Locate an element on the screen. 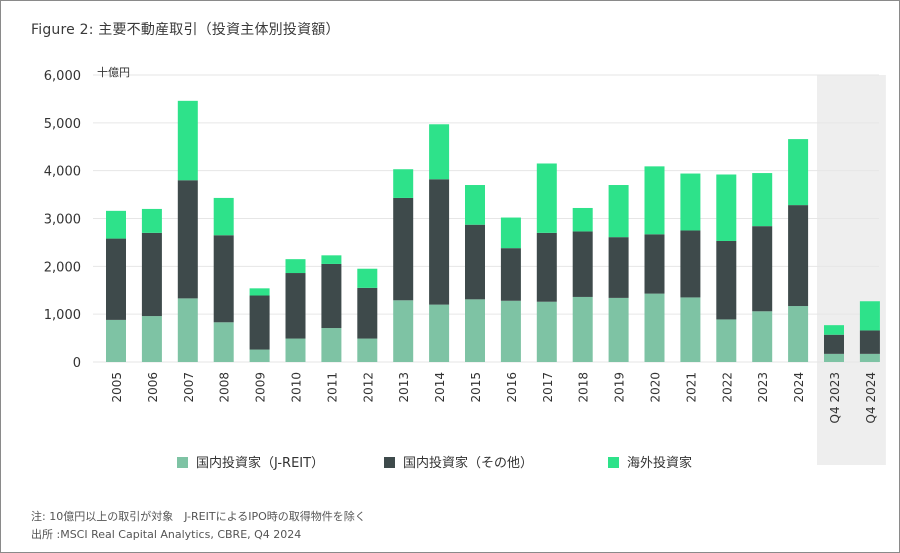 This screenshot has height=553, width=900. legend-item-domestic_other: 国内投資家（その他） is located at coordinates (458, 463).